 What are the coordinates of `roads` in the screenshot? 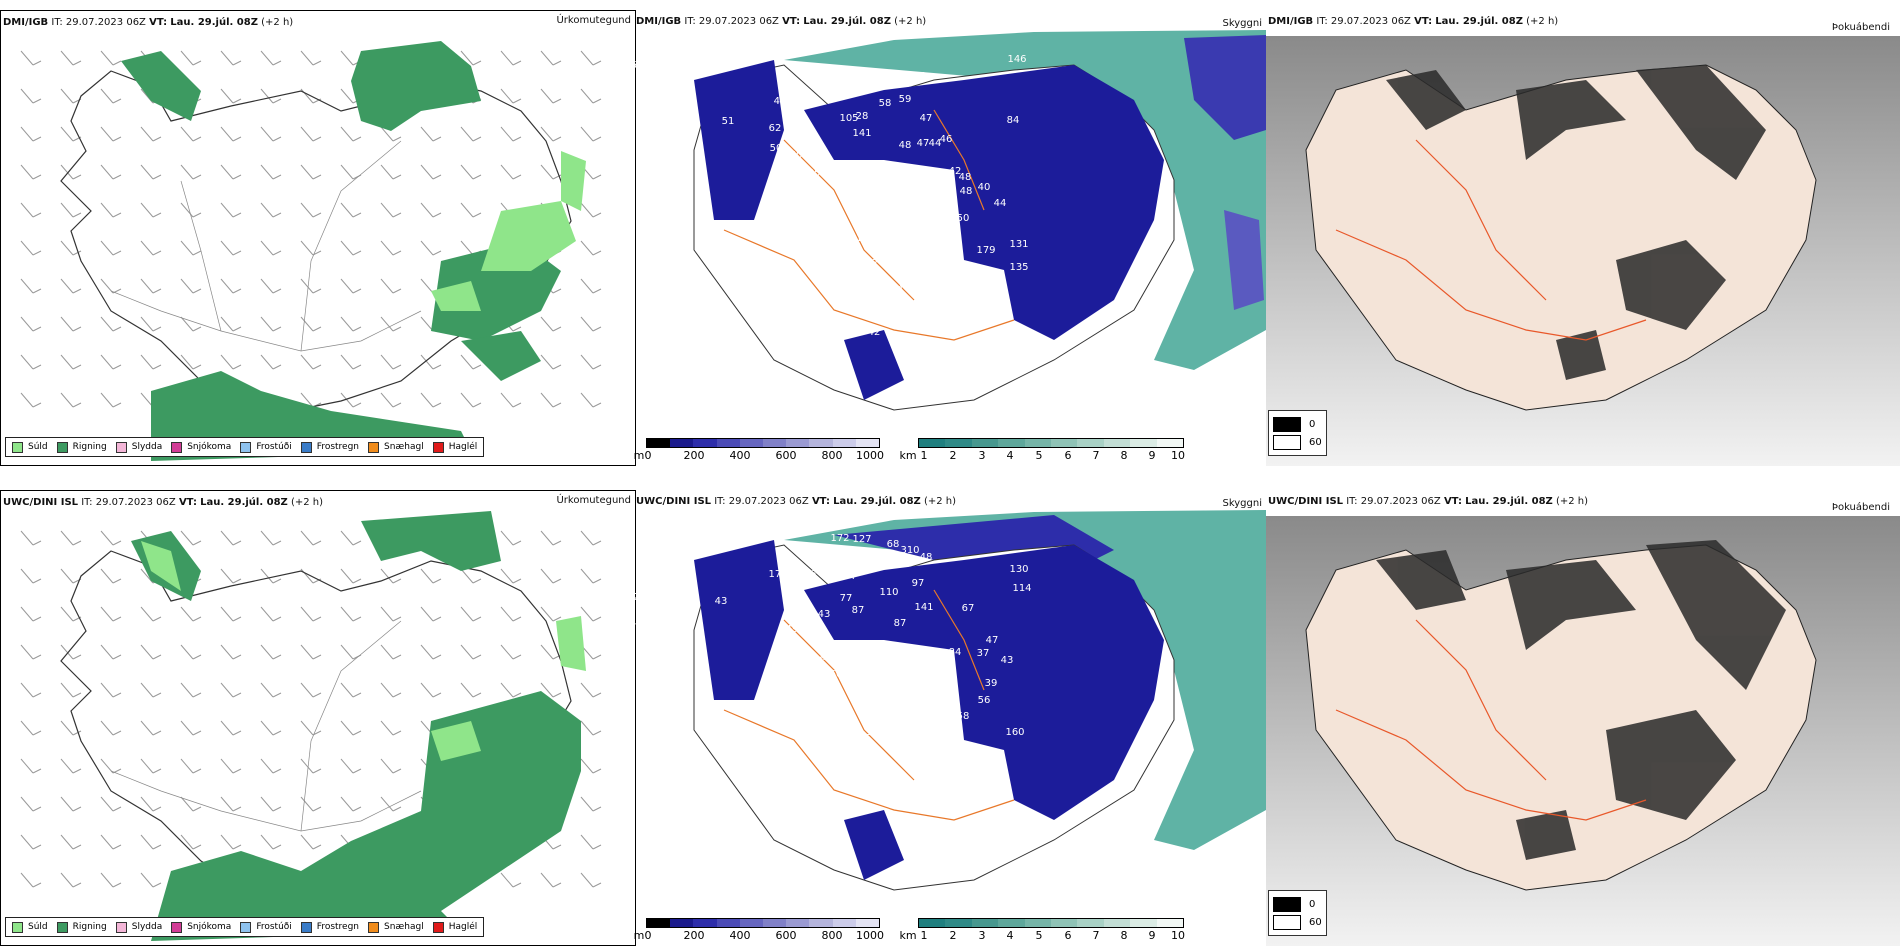 It's located at (266, 246).